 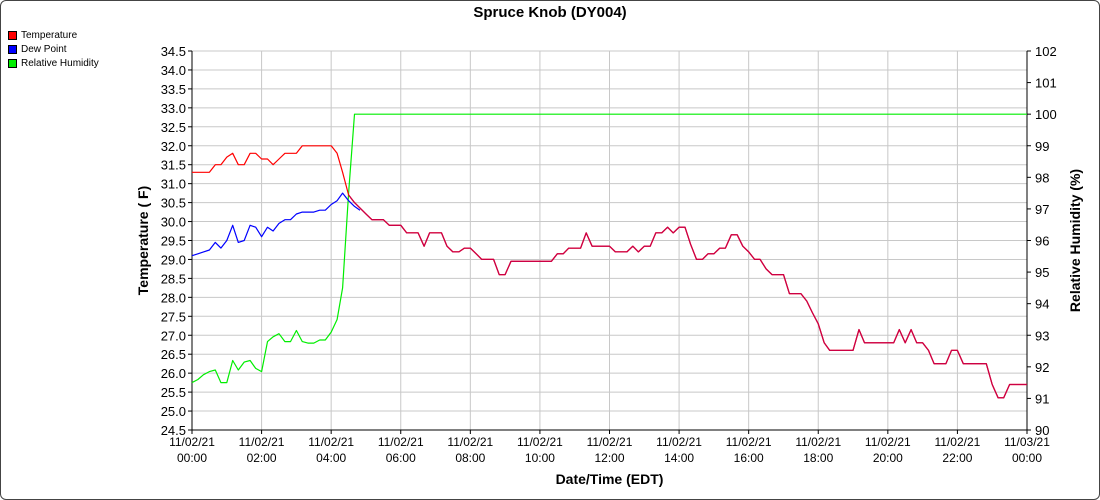 What do you see at coordinates (550, 12) in the screenshot?
I see `chart-title: Spruce Knob (DY004)` at bounding box center [550, 12].